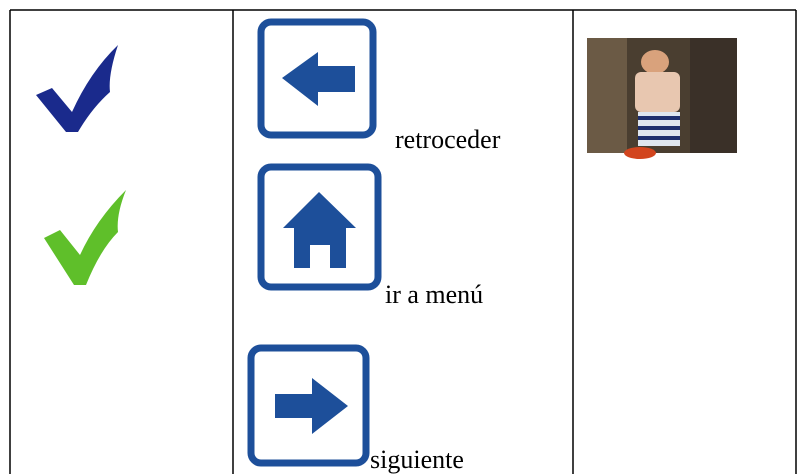 The image size is (807, 474). Describe the element at coordinates (659, 128) in the screenshot. I see `photo-stripes` at that location.